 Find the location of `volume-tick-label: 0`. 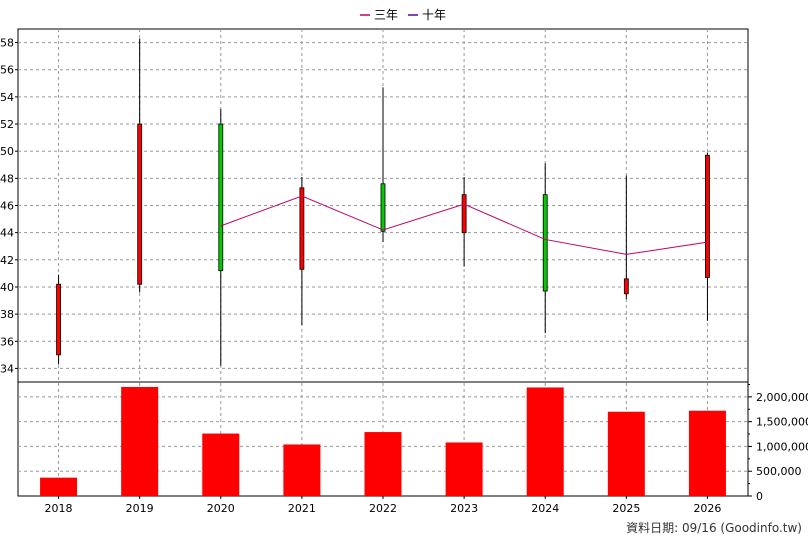

volume-tick-label: 0 is located at coordinates (759, 496).